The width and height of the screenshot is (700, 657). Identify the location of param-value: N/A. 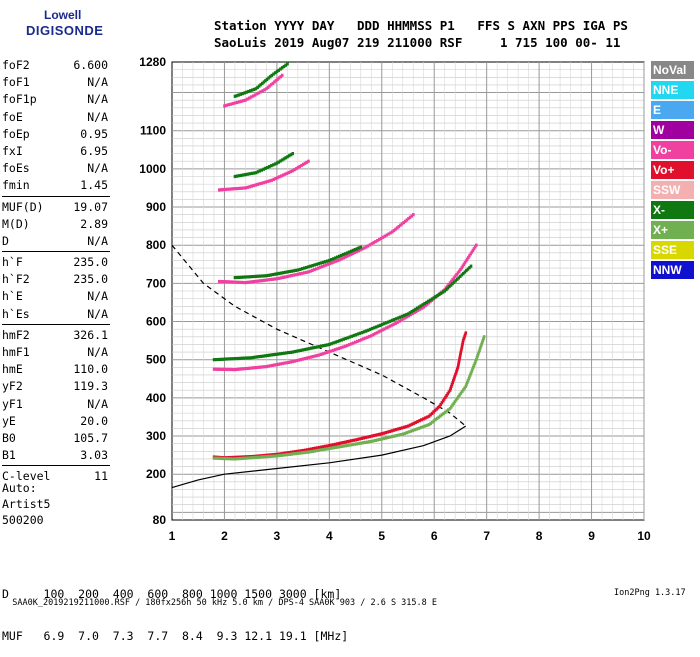
(97, 403).